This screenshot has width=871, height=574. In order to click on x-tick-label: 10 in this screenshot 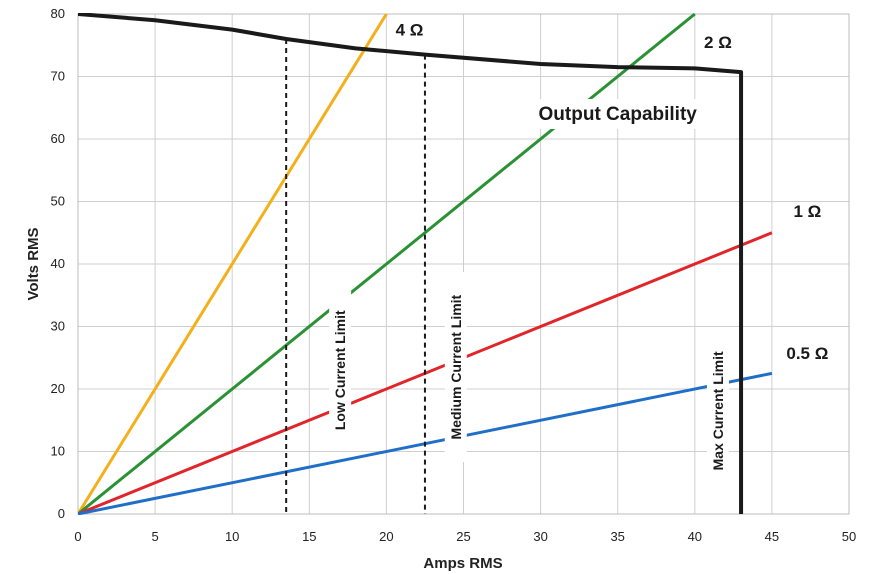, I will do `click(232, 536)`.